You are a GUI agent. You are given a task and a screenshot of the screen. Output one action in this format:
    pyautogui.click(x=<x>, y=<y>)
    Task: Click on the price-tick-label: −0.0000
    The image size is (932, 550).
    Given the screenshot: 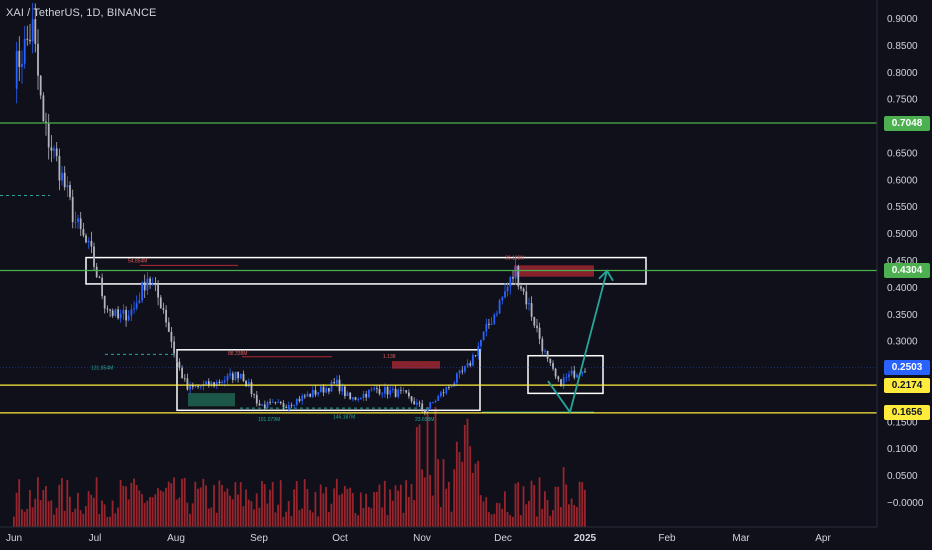 What is the action you would take?
    pyautogui.click(x=905, y=503)
    